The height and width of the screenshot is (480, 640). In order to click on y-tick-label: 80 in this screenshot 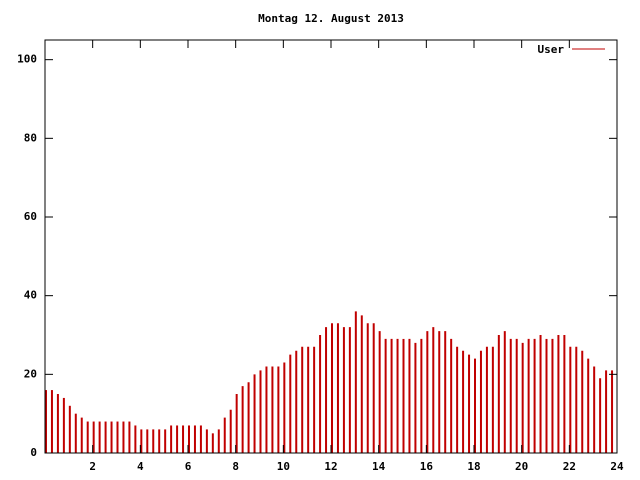, I will do `click(30, 137)`.